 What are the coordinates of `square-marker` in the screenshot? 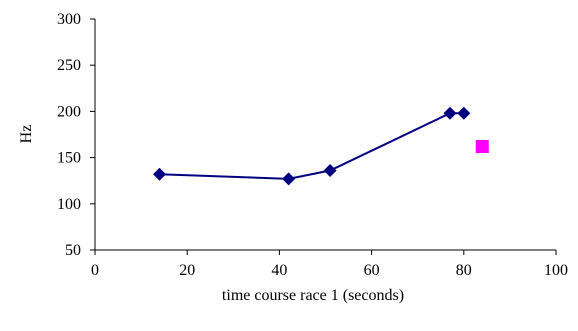 It's located at (482, 147).